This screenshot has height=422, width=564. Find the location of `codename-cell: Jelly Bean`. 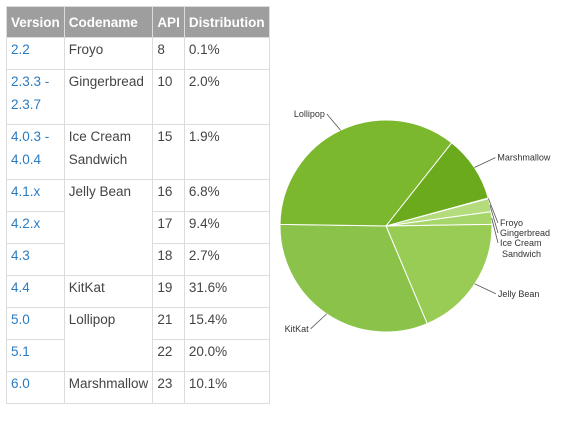

codename-cell: Jelly Bean is located at coordinates (108, 227).